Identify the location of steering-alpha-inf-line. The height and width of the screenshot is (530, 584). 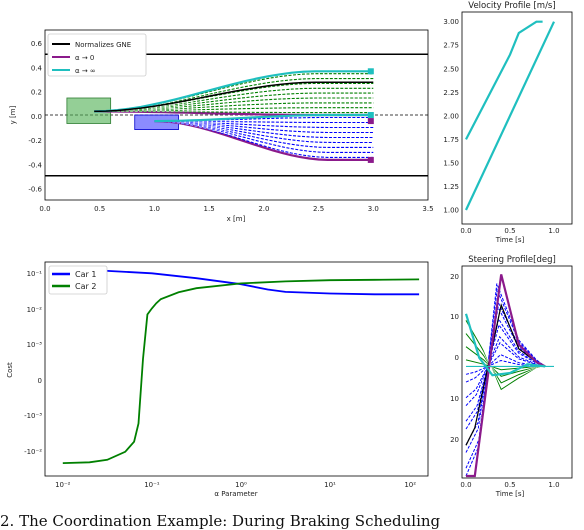
(505, 345).